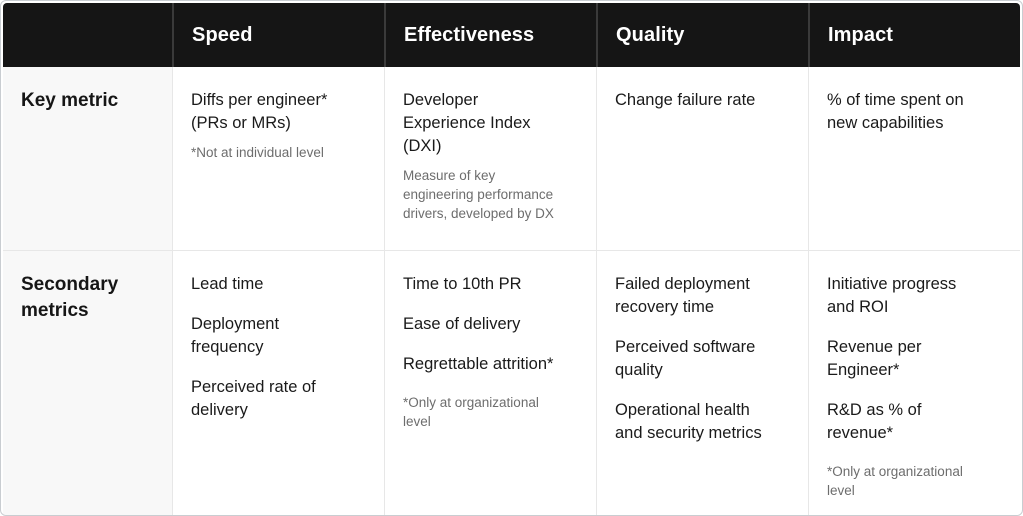 The image size is (1023, 516). Describe the element at coordinates (914, 35) in the screenshot. I see `column-header-impact: Impact` at that location.